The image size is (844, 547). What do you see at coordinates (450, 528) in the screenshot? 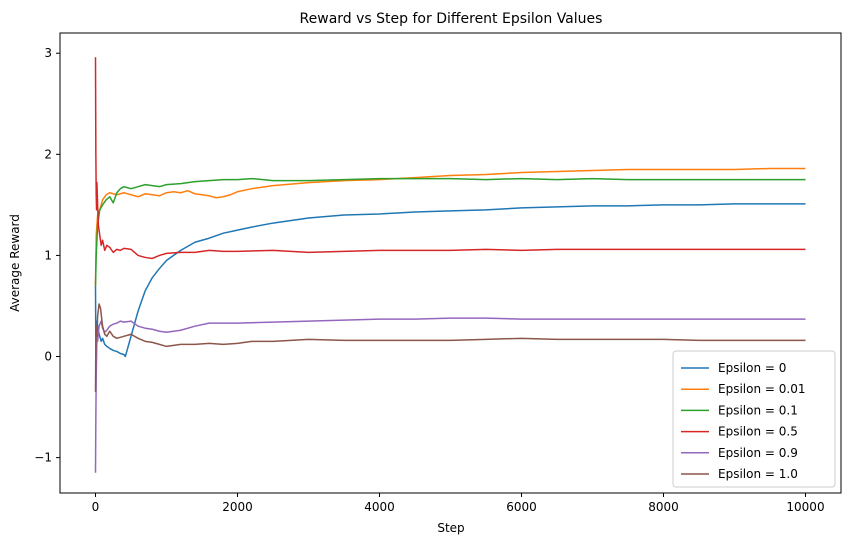
I see `x-axis-label: Step` at bounding box center [450, 528].